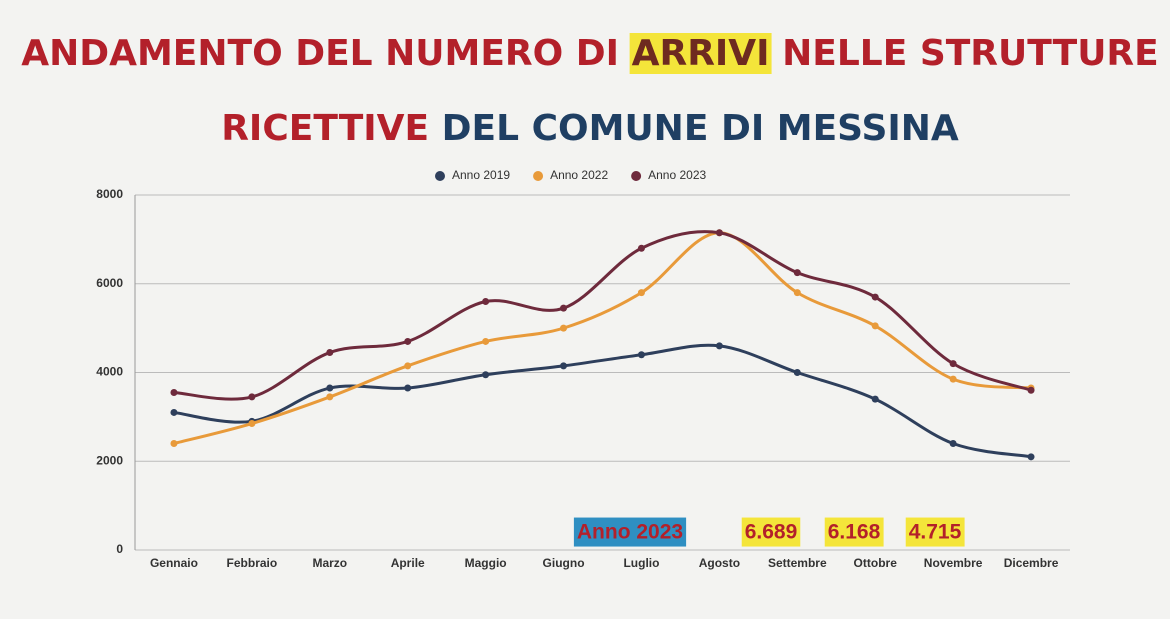  I want to click on y-tick-label: 6000, so click(109, 283).